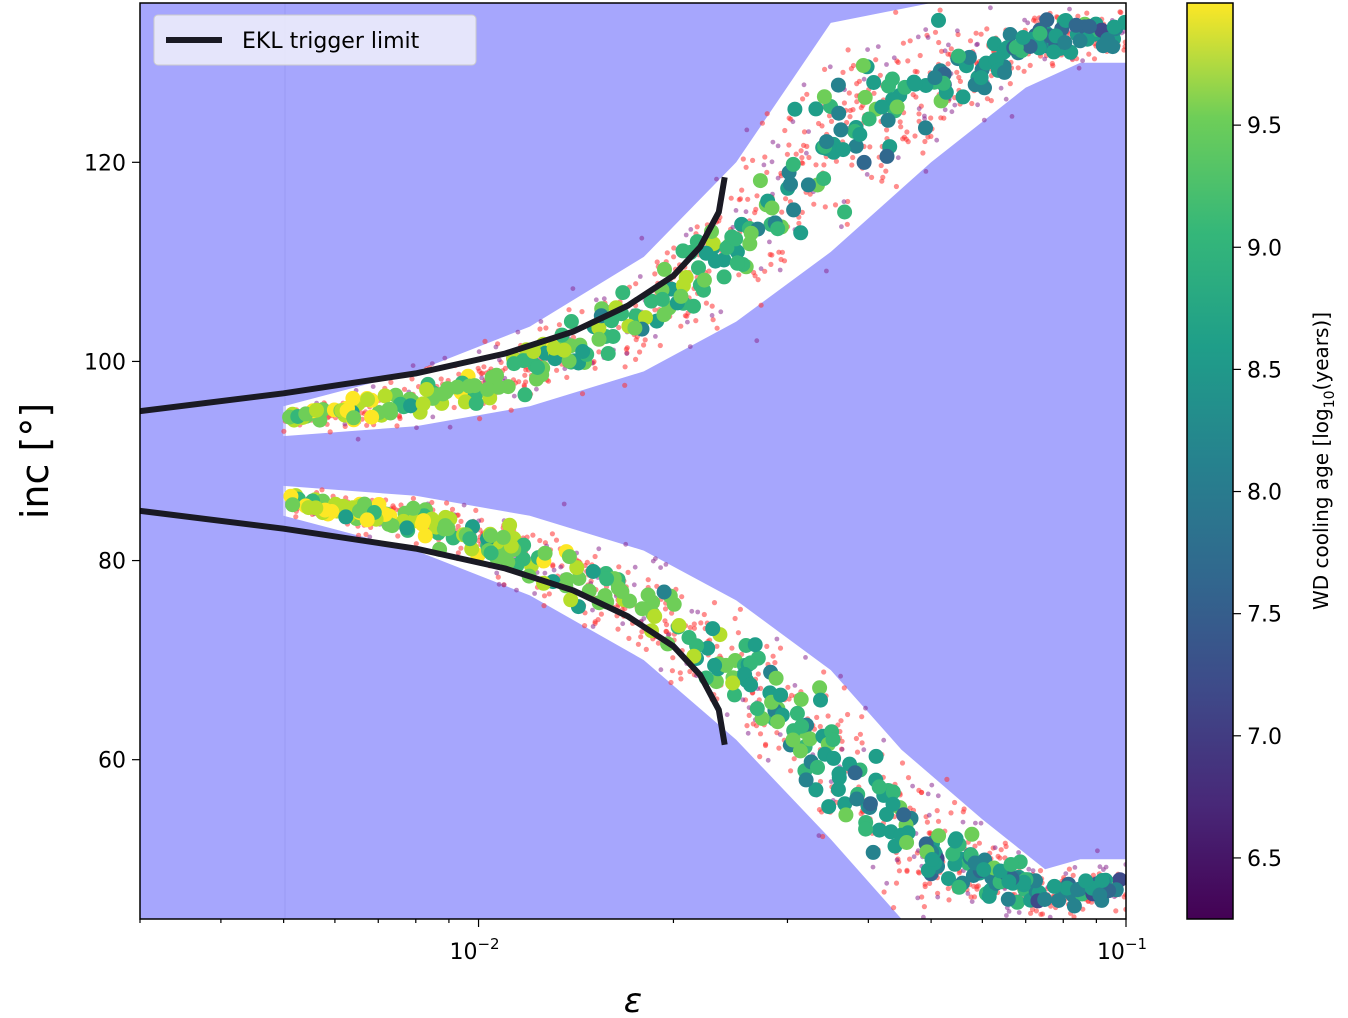 The image size is (1348, 1018). Describe the element at coordinates (1122, 950) in the screenshot. I see `x-tick-label: 10−1` at that location.